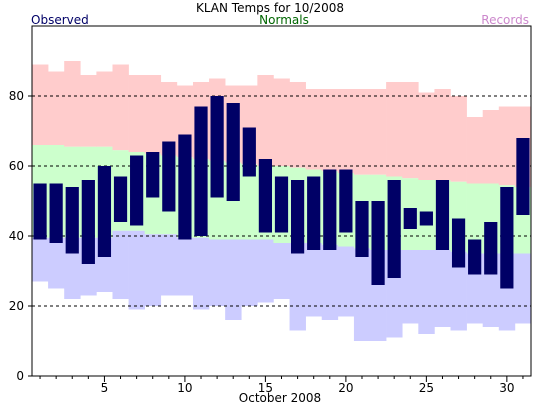 This screenshot has width=540, height=406. Describe the element at coordinates (184, 388) in the screenshot. I see `x-tick-label: 10` at that location.